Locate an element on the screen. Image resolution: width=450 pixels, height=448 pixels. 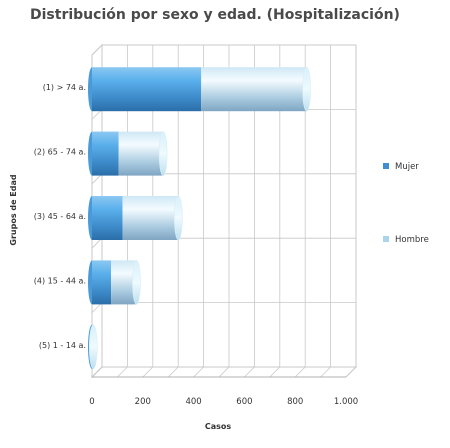
x-tick-label: 400 is located at coordinates (193, 402).